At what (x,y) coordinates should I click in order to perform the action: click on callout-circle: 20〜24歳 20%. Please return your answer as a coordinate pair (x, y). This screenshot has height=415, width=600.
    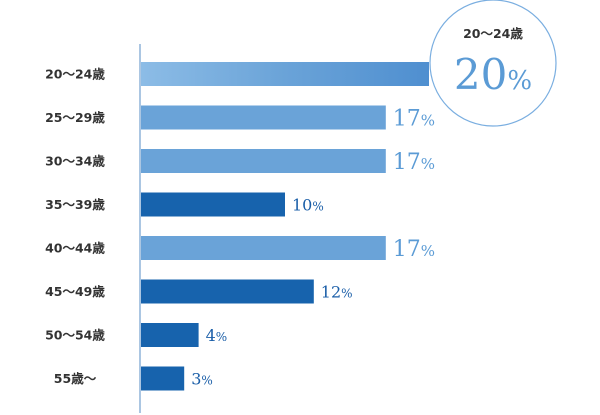
    Looking at the image, I should click on (493, 63).